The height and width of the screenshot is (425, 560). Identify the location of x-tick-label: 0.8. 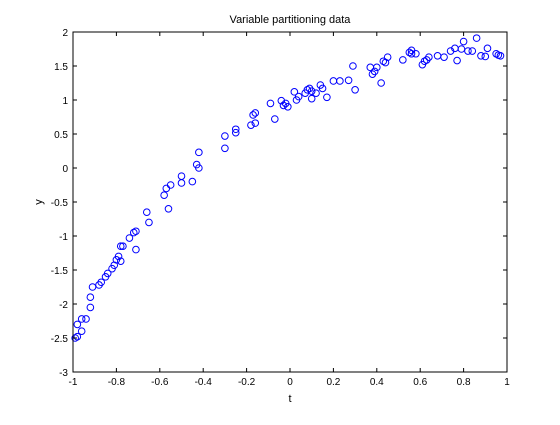
(464, 382).